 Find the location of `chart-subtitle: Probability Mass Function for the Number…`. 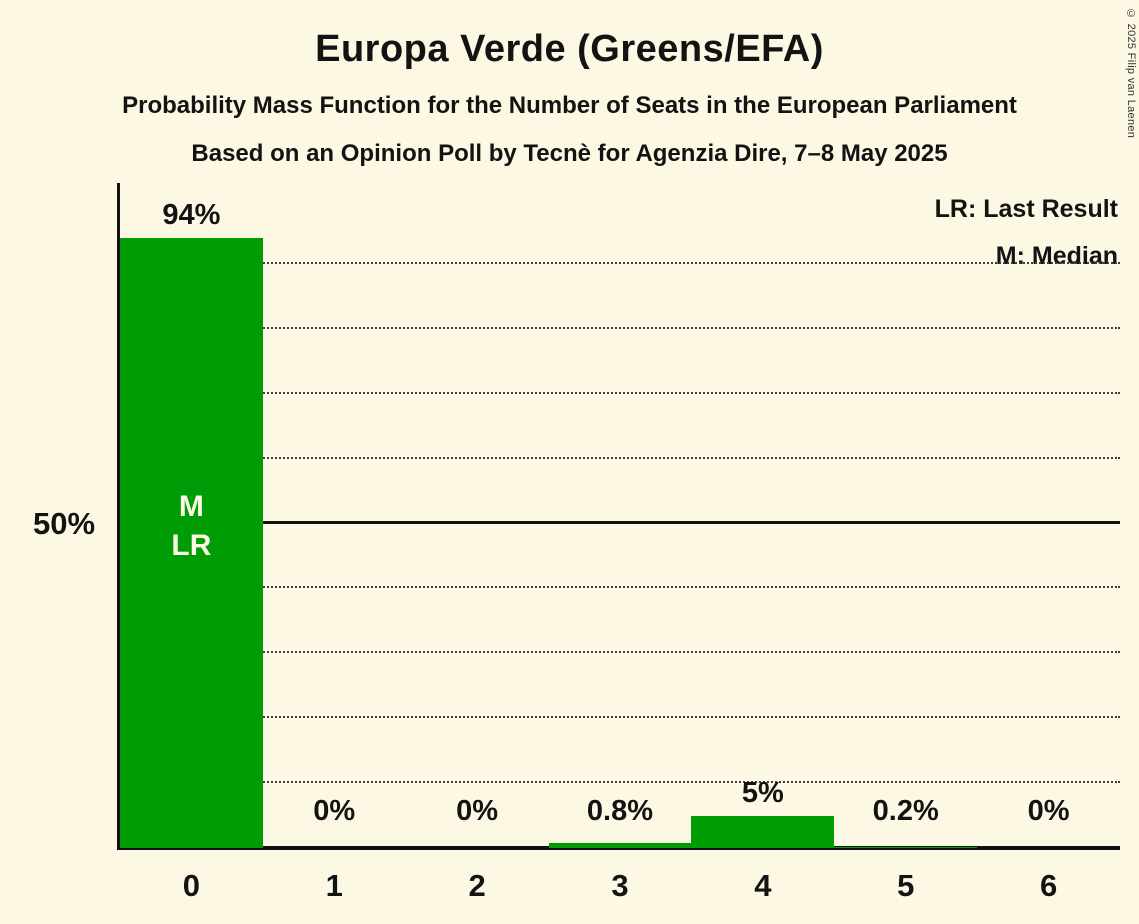

chart-subtitle: Probability Mass Function for the Number… is located at coordinates (569, 105).